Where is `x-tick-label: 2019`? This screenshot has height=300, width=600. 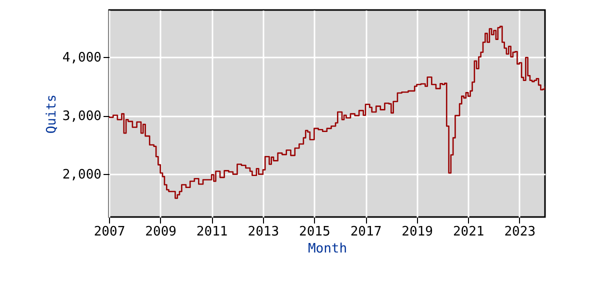 x-tick-label: 2019 is located at coordinates (417, 232).